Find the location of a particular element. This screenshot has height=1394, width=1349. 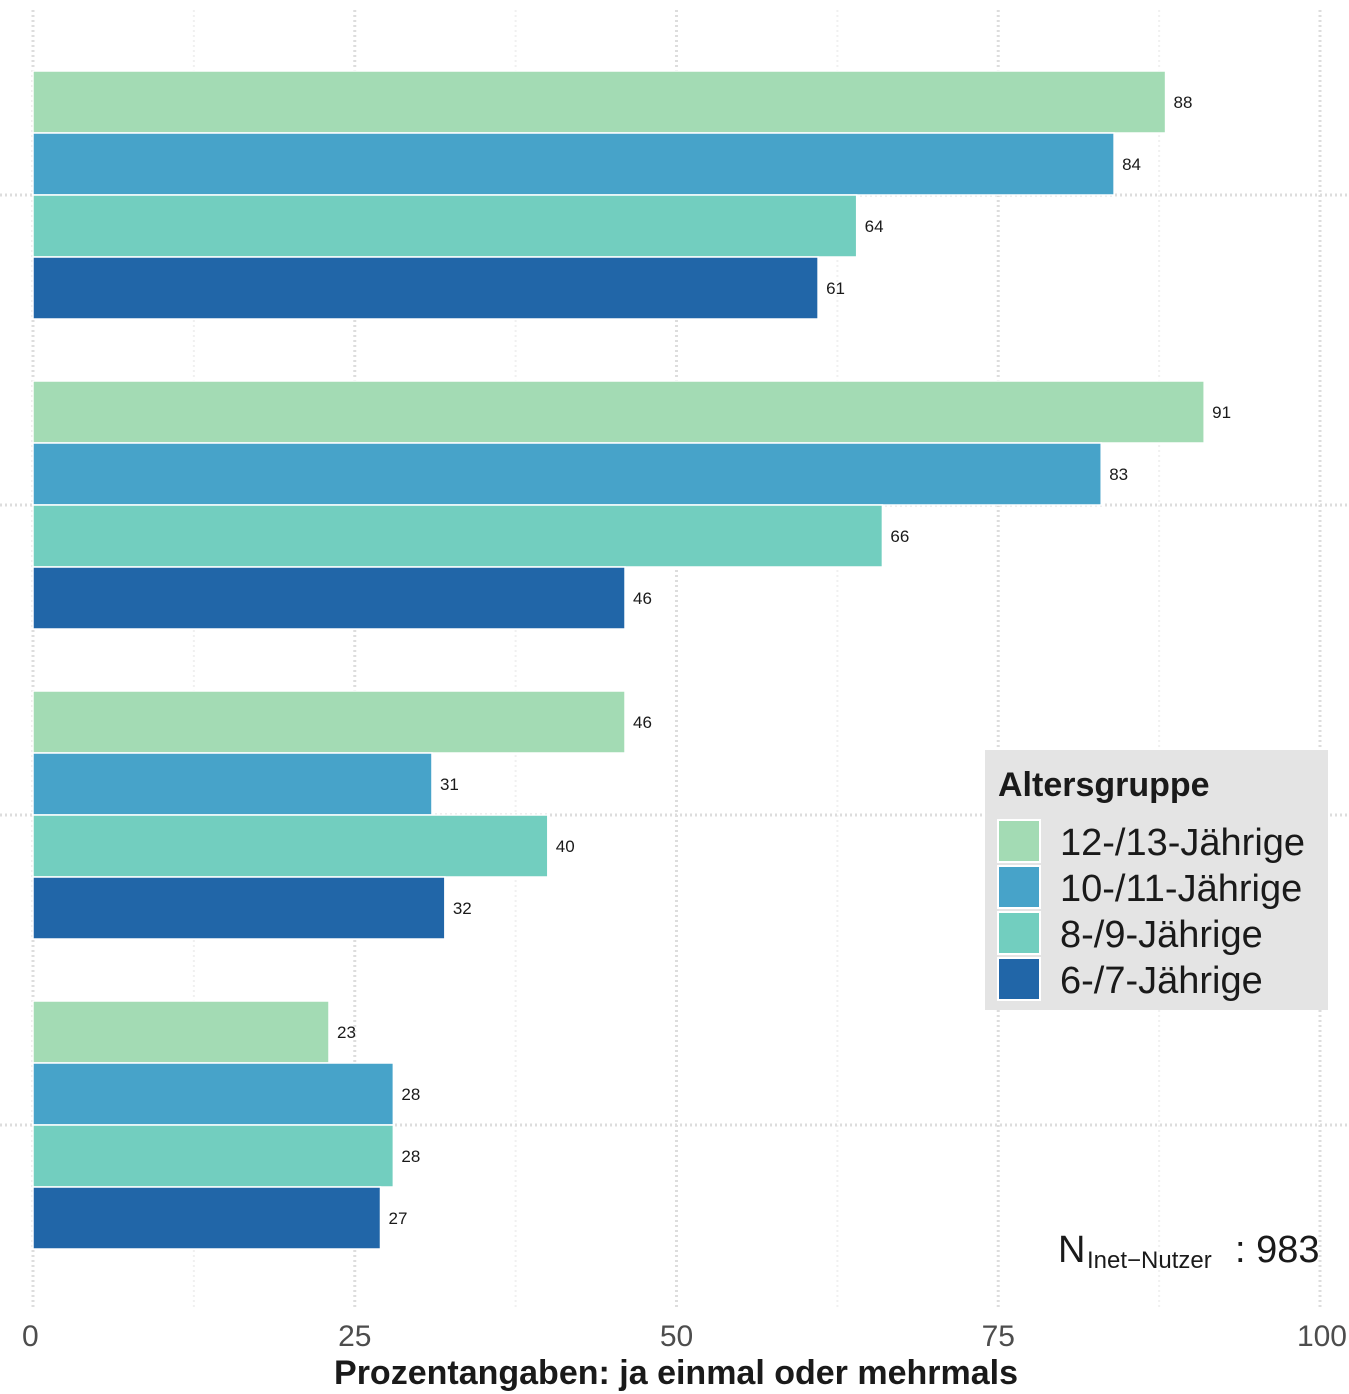

legend-label: 6-/7-Jährige is located at coordinates (1161, 981).